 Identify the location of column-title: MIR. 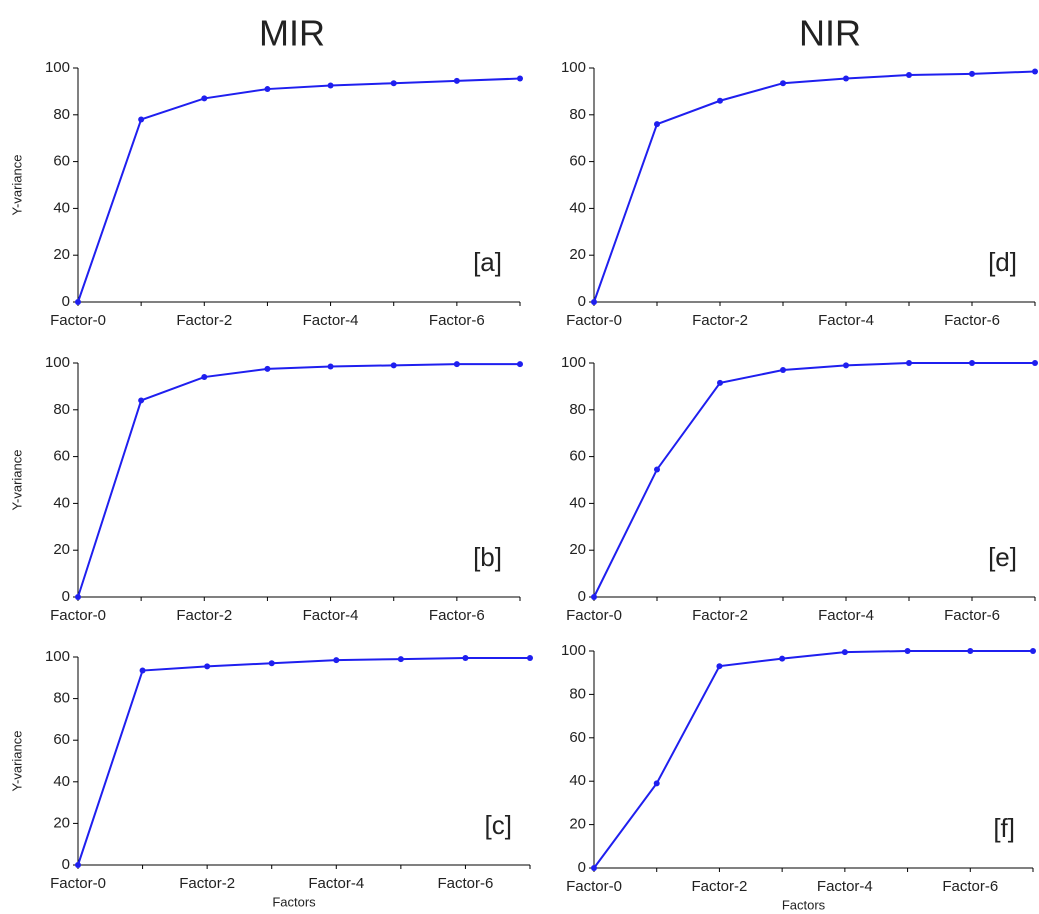
(292, 33).